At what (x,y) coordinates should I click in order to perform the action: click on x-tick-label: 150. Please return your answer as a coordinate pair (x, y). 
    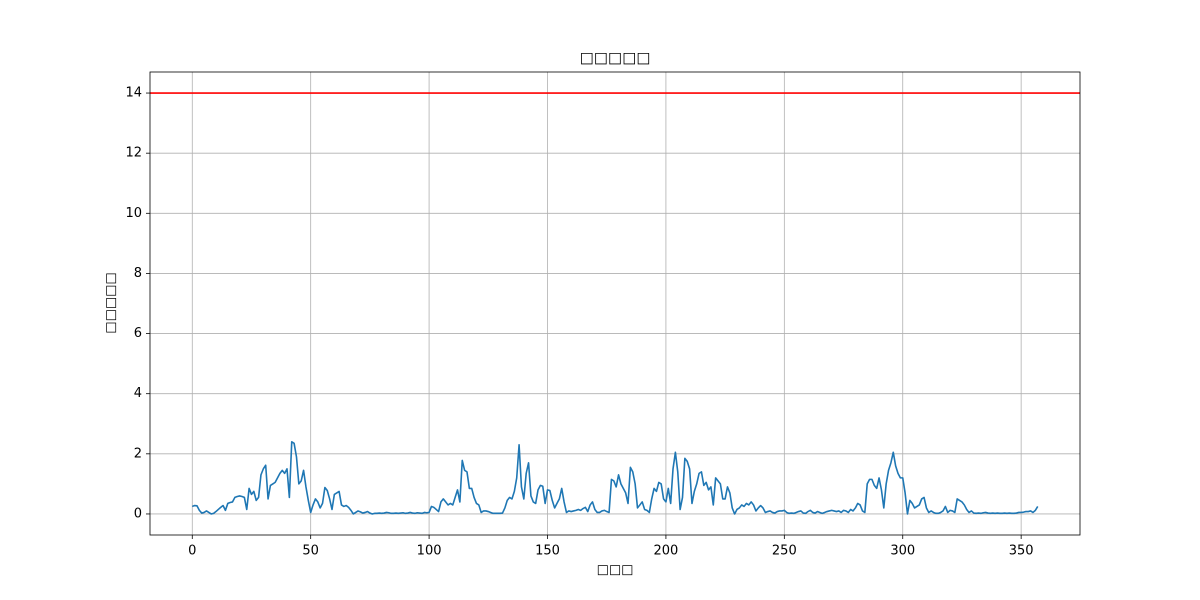
    Looking at the image, I should click on (547, 551).